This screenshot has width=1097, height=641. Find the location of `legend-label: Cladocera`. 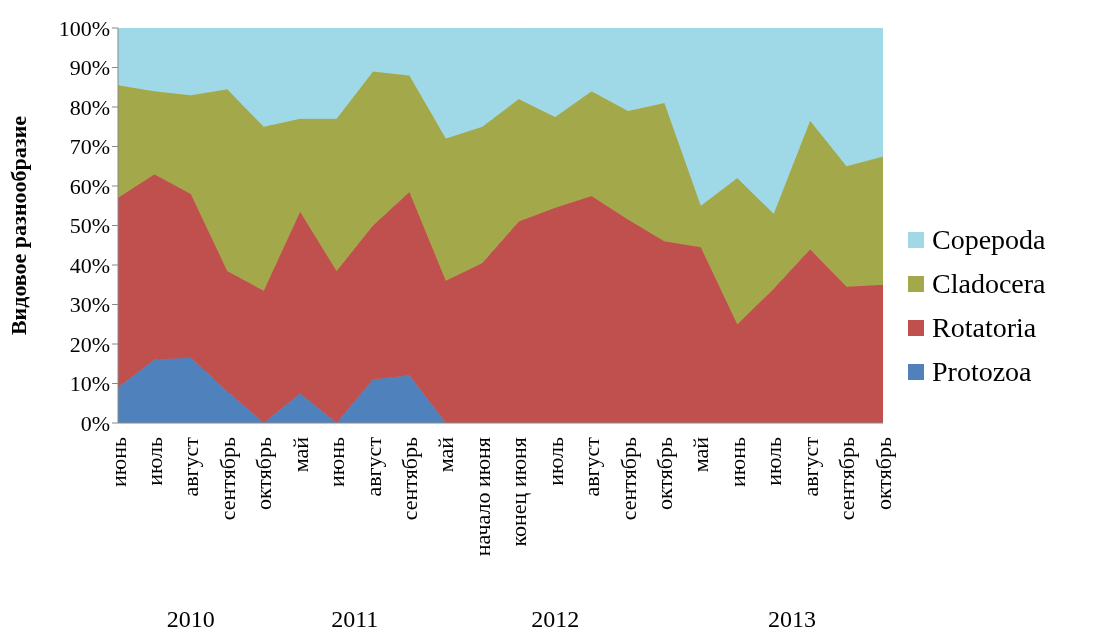

legend-label: Cladocera is located at coordinates (989, 283).